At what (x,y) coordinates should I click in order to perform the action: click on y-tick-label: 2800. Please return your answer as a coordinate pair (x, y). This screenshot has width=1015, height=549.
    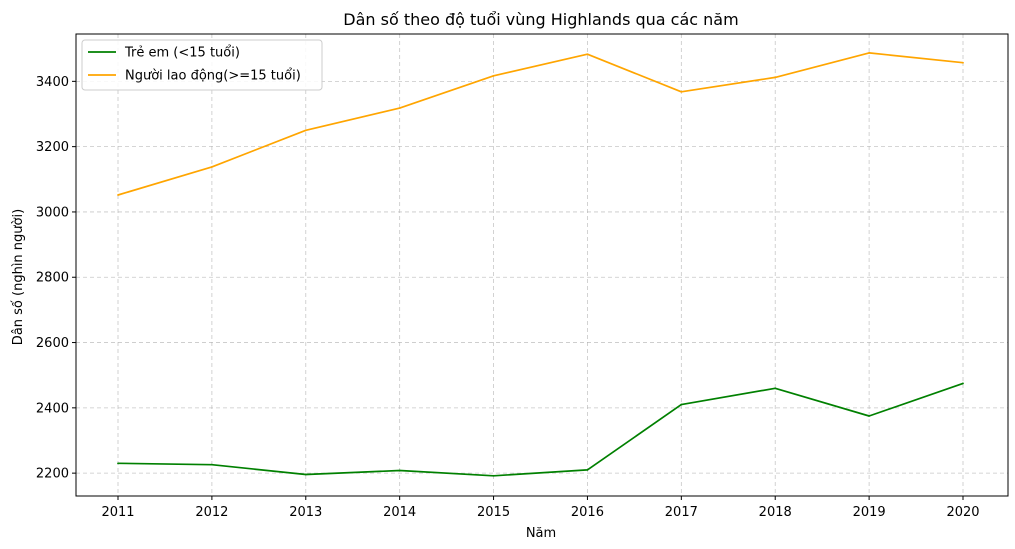
    Looking at the image, I should click on (52, 278).